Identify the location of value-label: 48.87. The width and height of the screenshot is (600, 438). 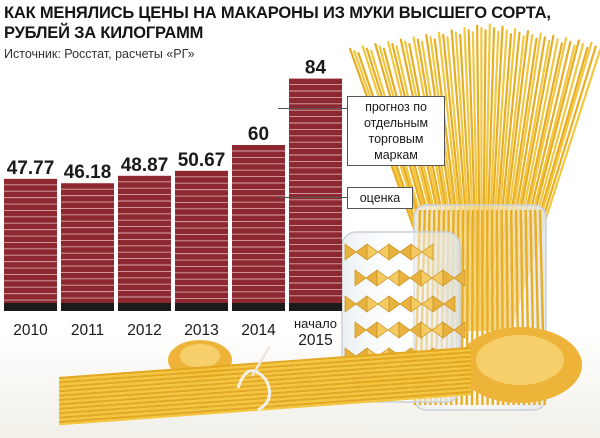
(145, 165).